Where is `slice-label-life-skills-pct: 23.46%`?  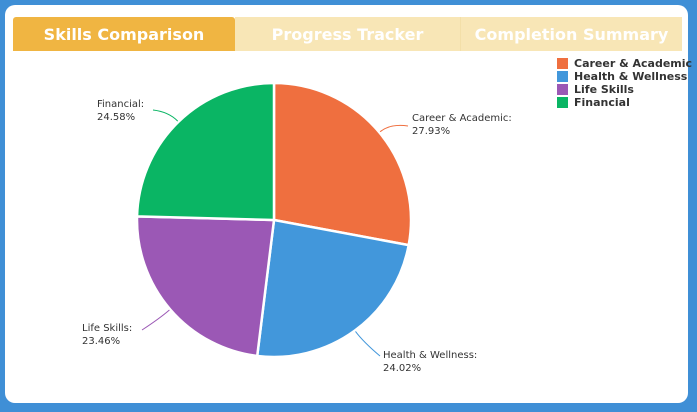
slice-label-life-skills-pct: 23.46% is located at coordinates (101, 341).